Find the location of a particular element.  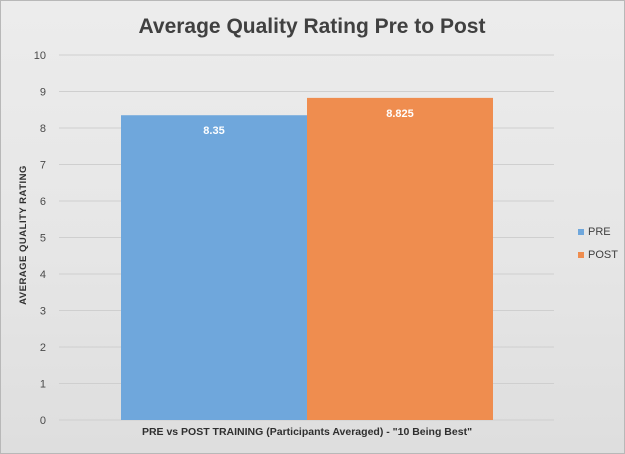

data-labels: 8.35 8.825 is located at coordinates (308, 122).